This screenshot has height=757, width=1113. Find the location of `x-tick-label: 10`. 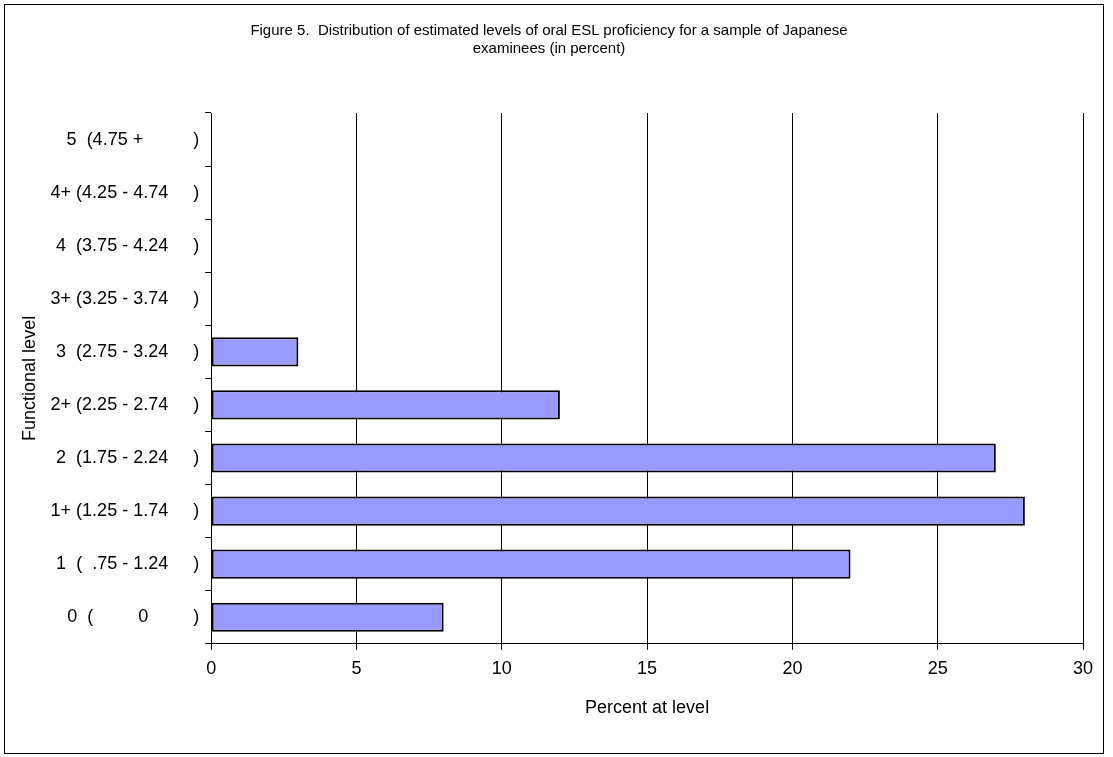

x-tick-label: 10 is located at coordinates (501, 667).